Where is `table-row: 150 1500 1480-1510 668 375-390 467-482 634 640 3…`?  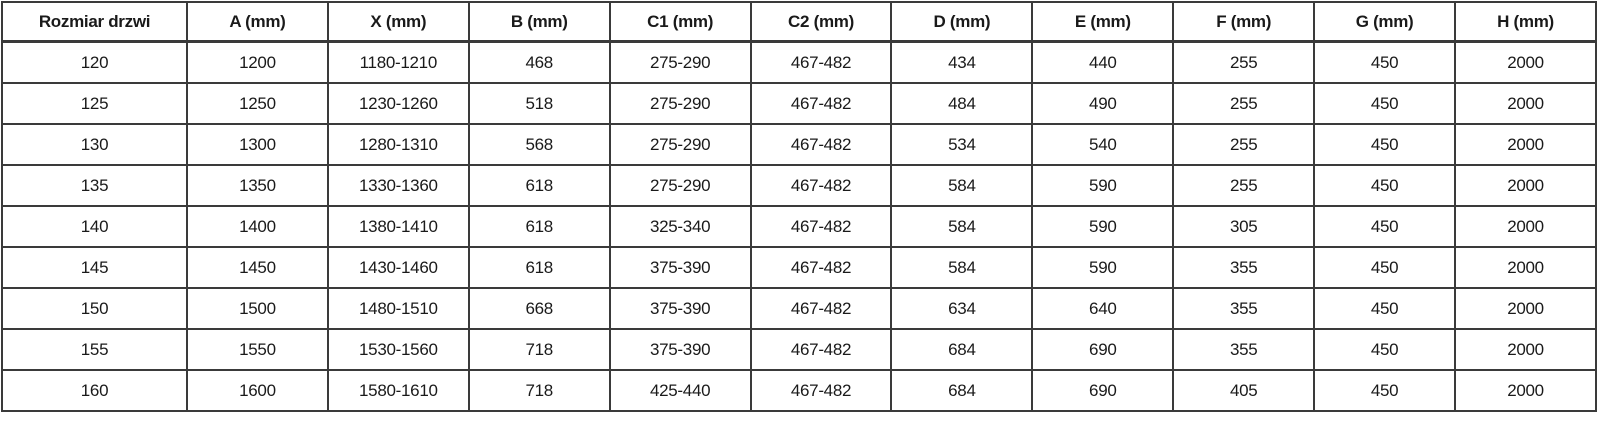 table-row: 150 1500 1480-1510 668 375-390 467-482 634 640 3… is located at coordinates (799, 308).